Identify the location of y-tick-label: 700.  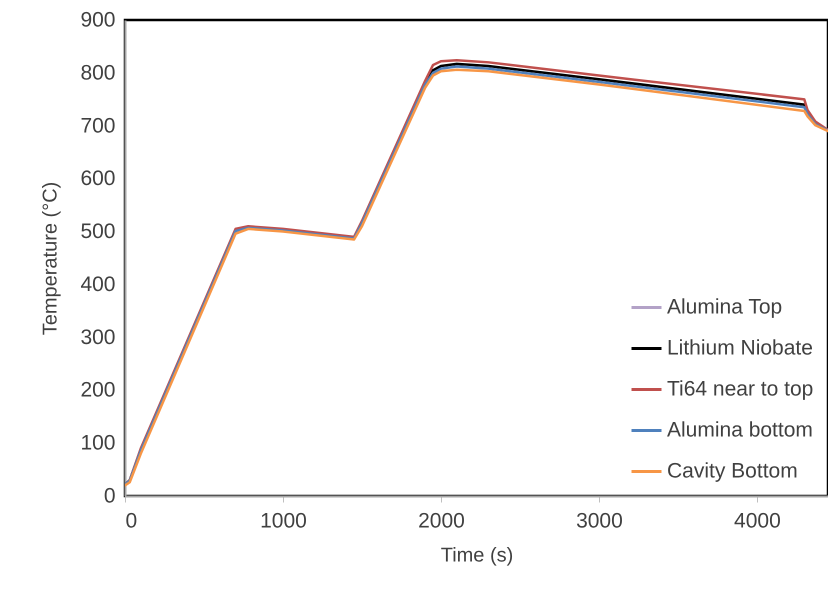
(98, 126).